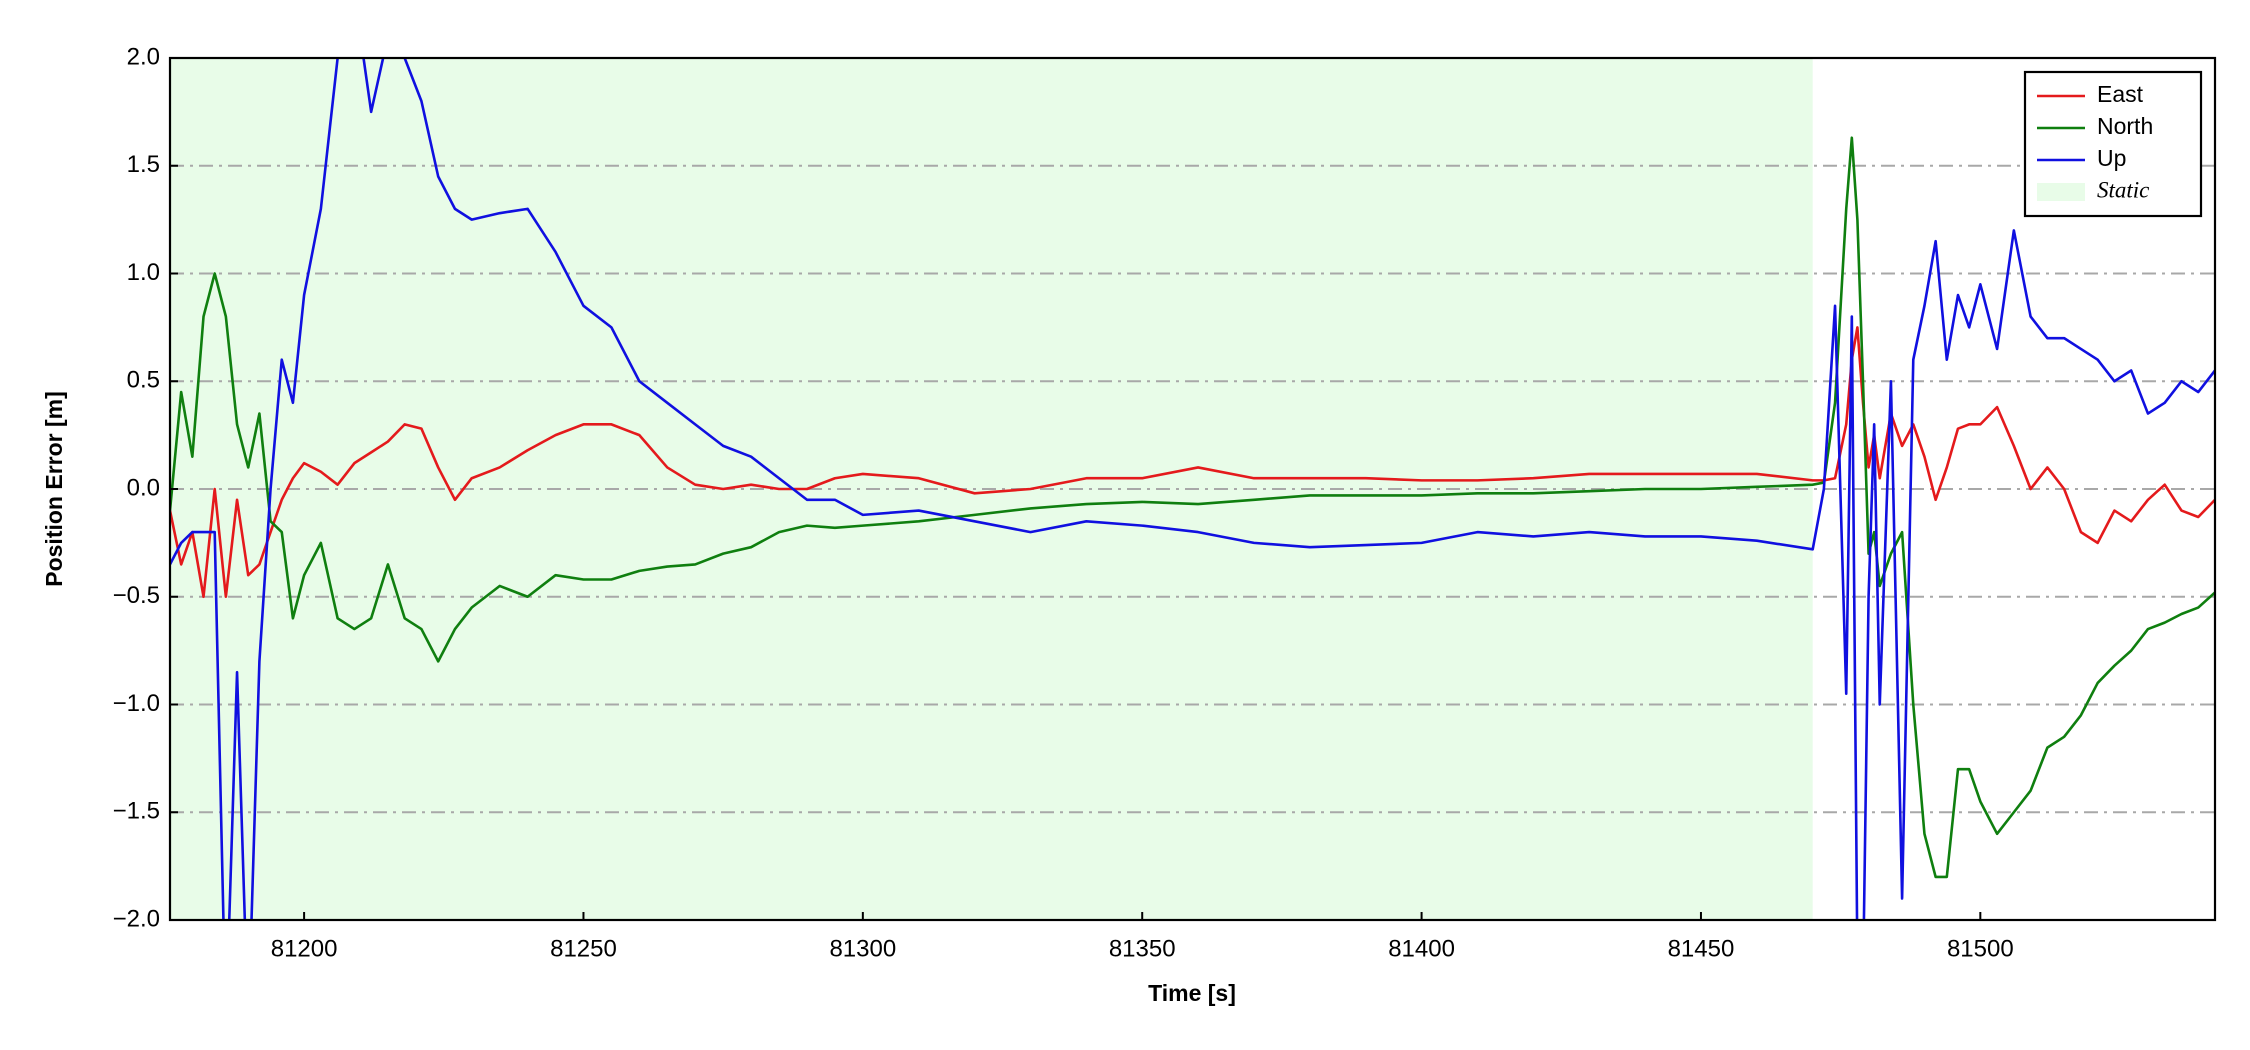  I want to click on y-axis-label: Position Error [m], so click(54, 489).